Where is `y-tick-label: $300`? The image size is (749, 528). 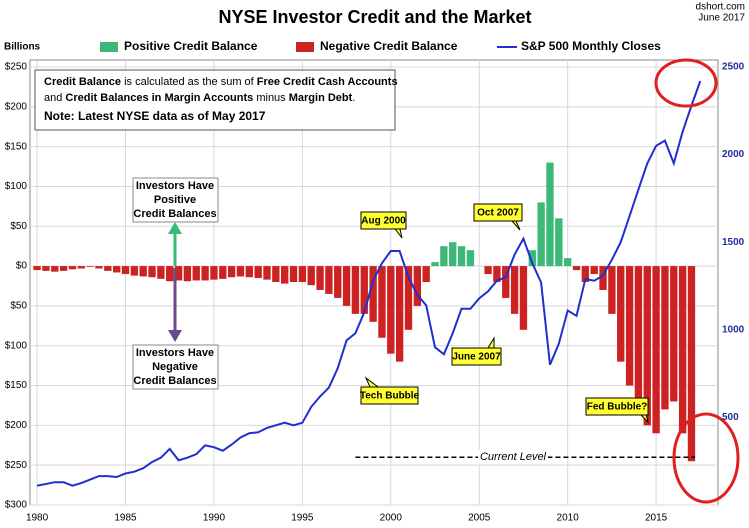
y-tick-label: $300 is located at coordinates (16, 505).